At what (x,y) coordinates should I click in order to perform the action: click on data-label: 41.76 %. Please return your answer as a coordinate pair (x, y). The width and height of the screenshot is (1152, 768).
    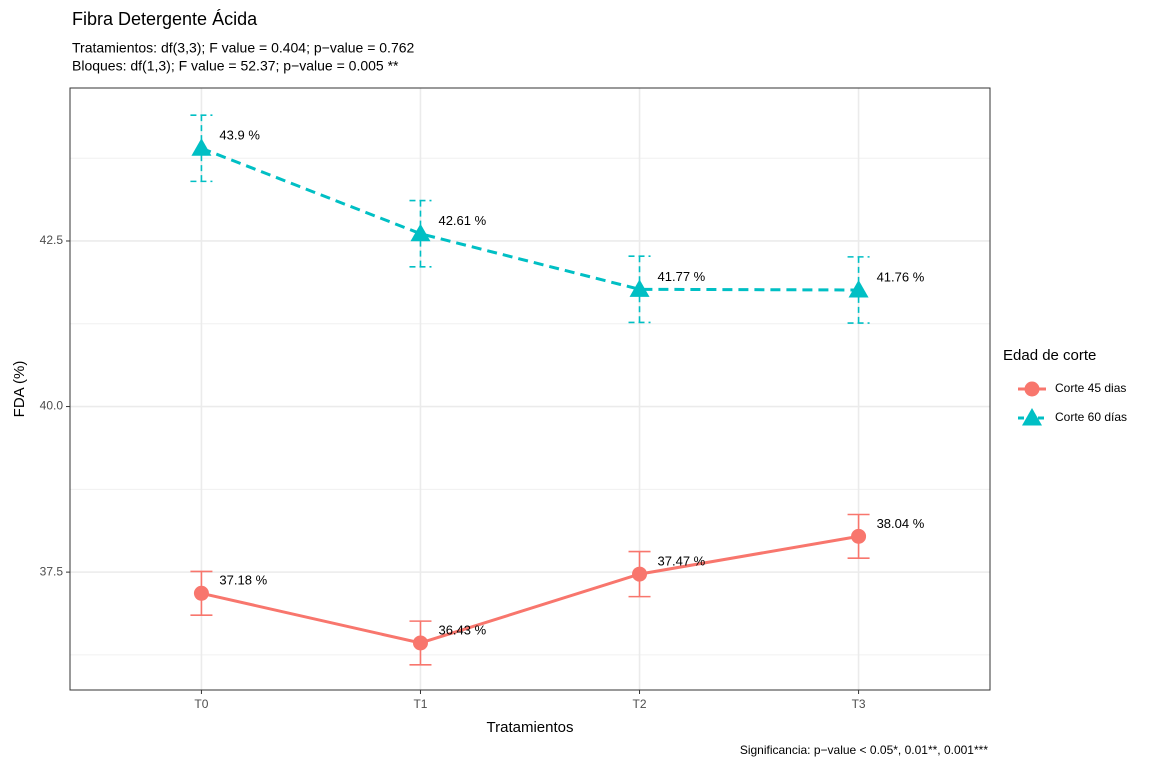
    Looking at the image, I should click on (901, 276).